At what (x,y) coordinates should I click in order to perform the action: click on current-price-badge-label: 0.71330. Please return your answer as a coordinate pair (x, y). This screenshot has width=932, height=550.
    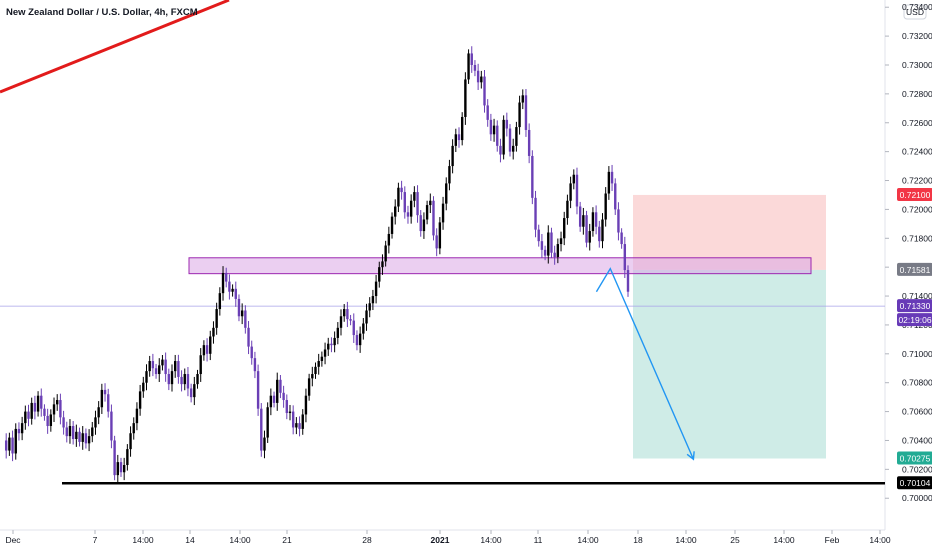
    Looking at the image, I should click on (915, 306).